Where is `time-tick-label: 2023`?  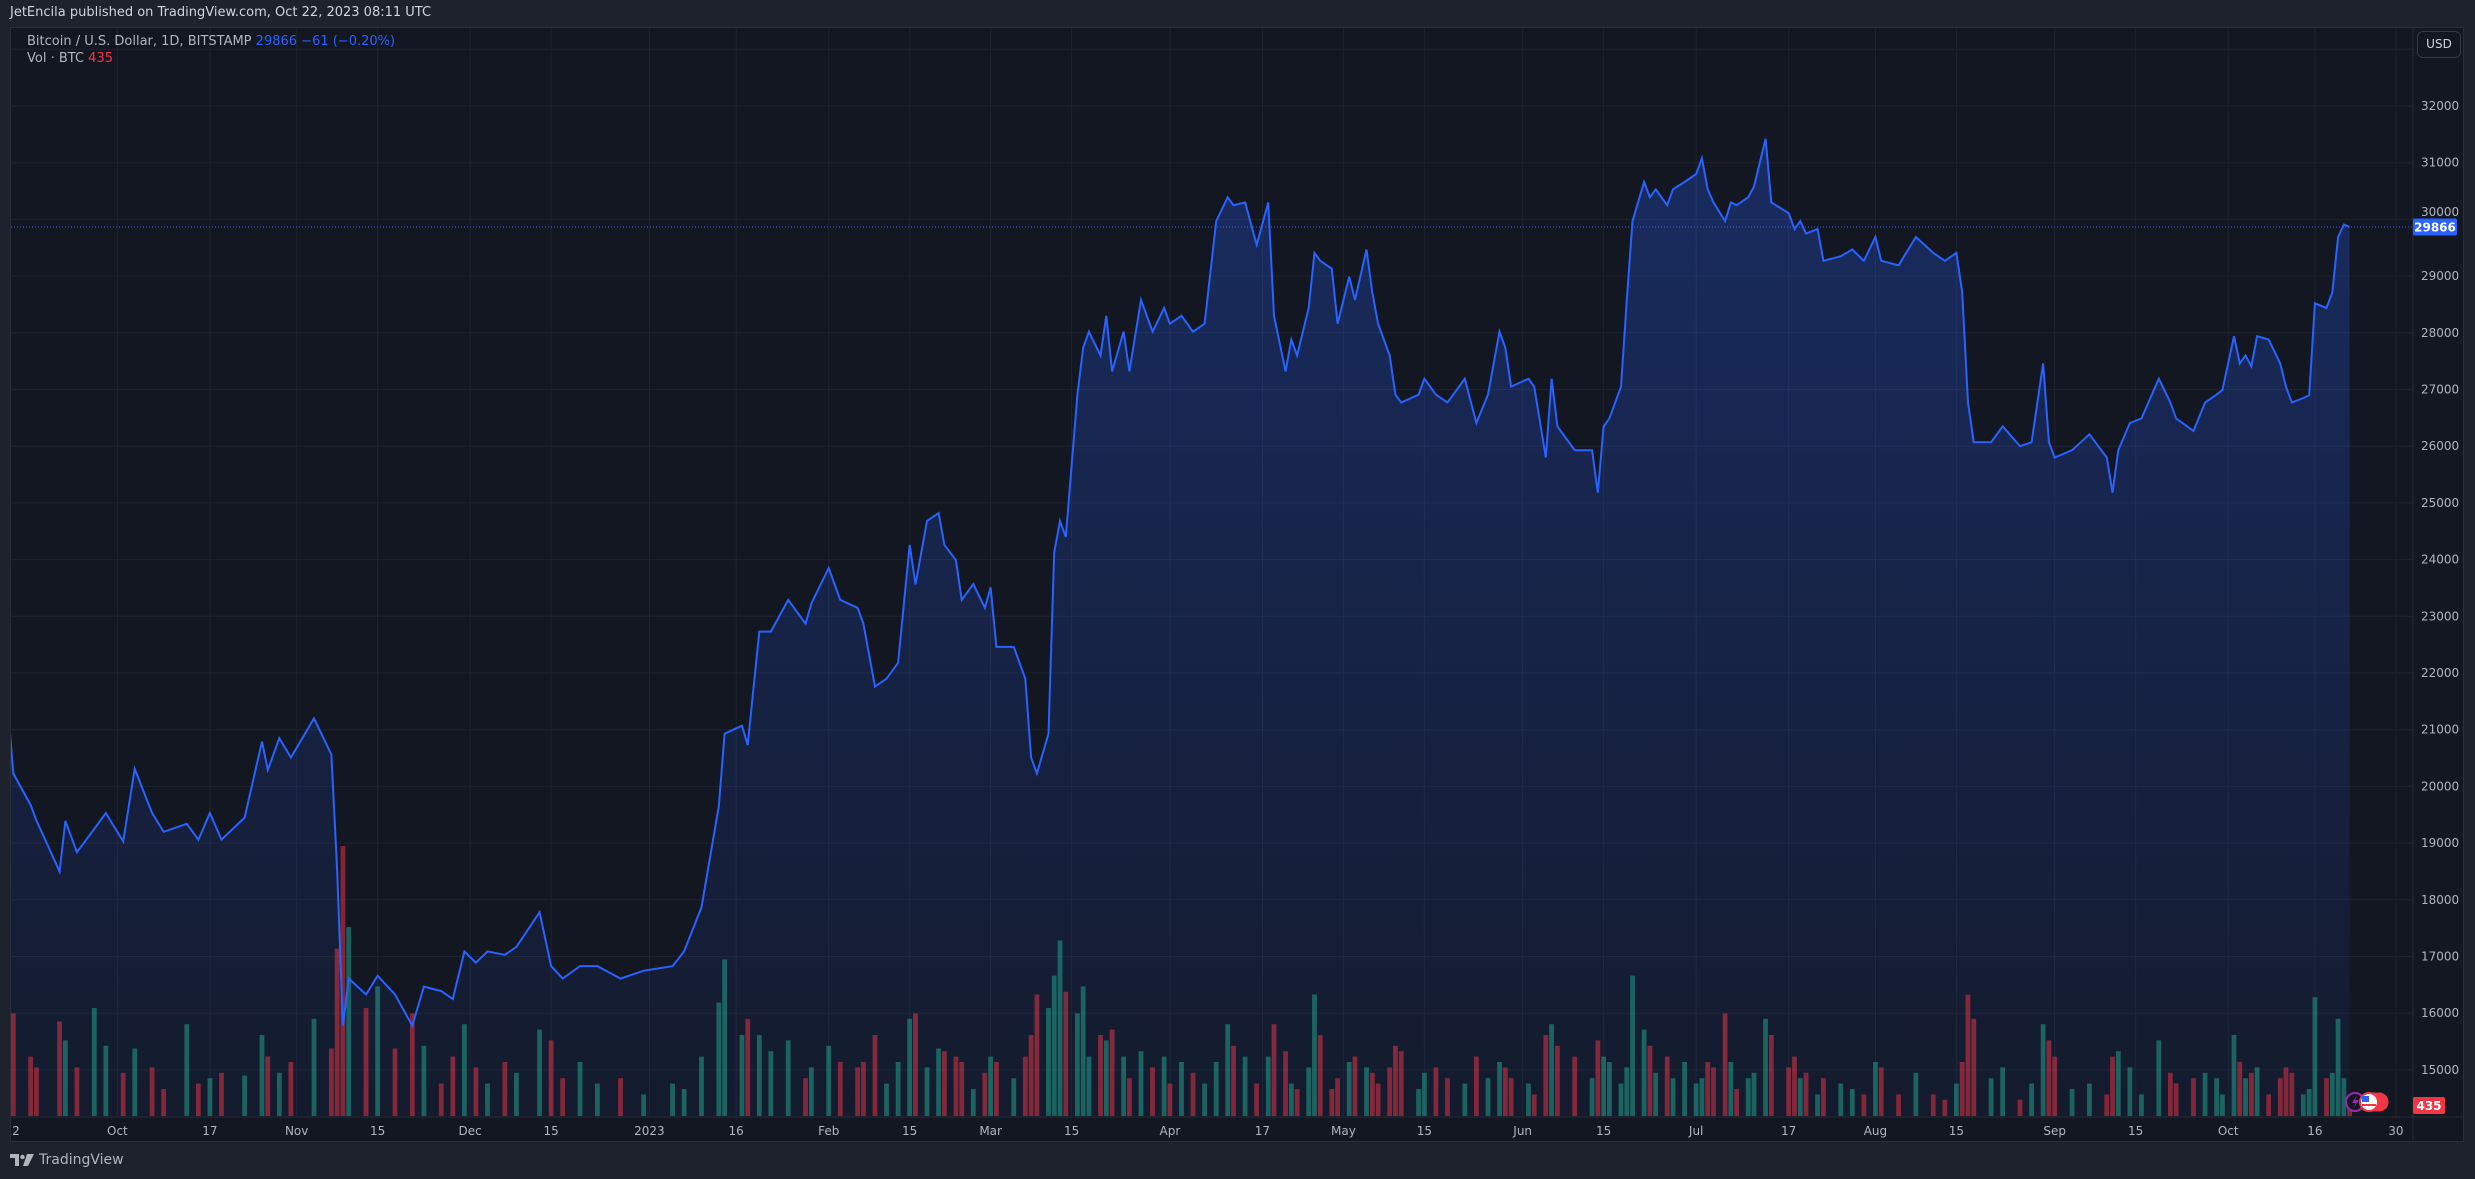
time-tick-label: 2023 is located at coordinates (649, 1131).